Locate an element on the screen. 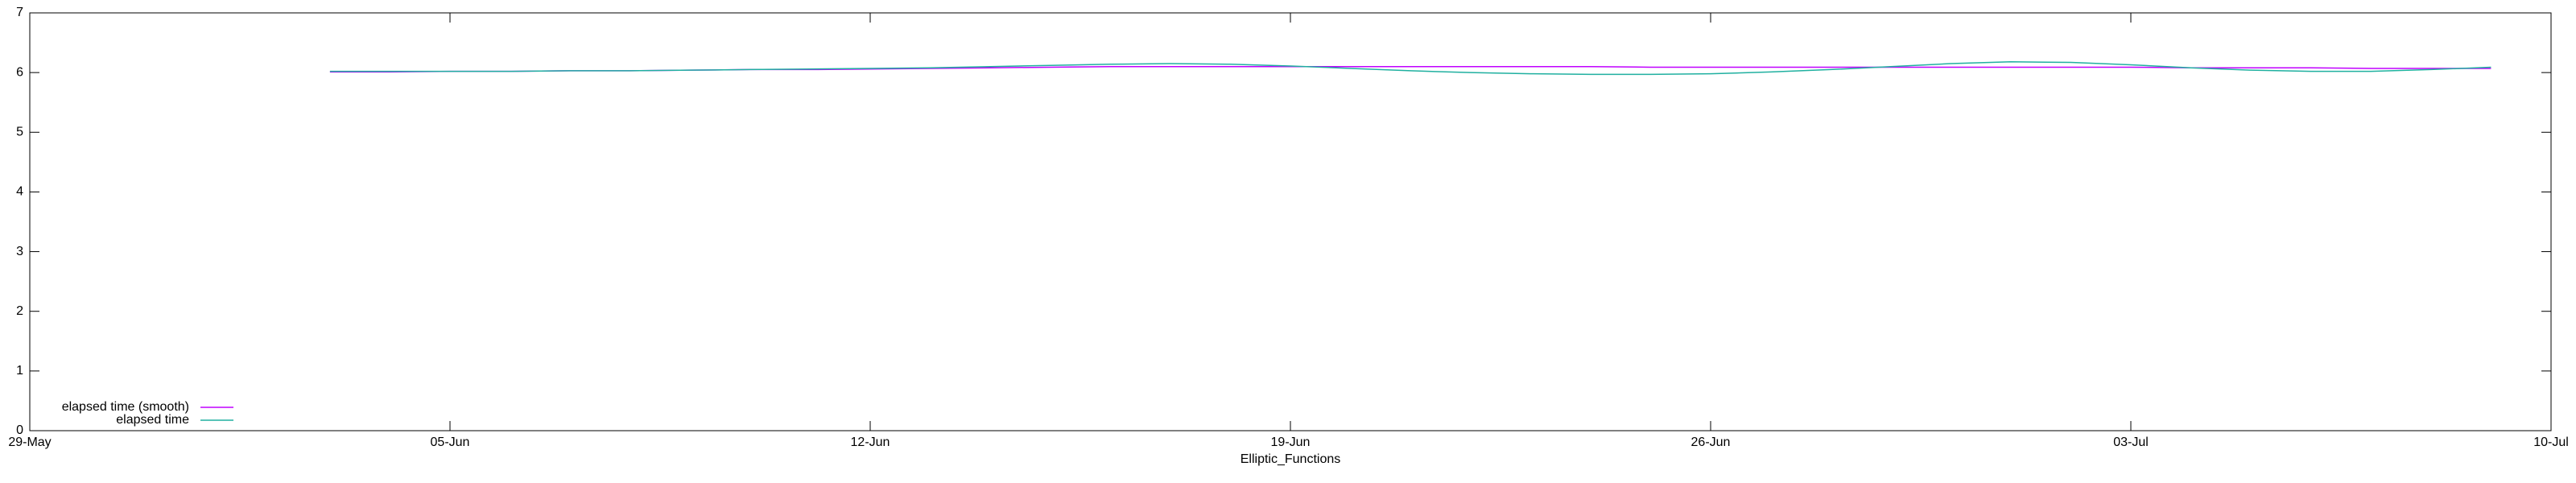 This screenshot has width=2576, height=483. y-tick-label: 2 is located at coordinates (19, 311).